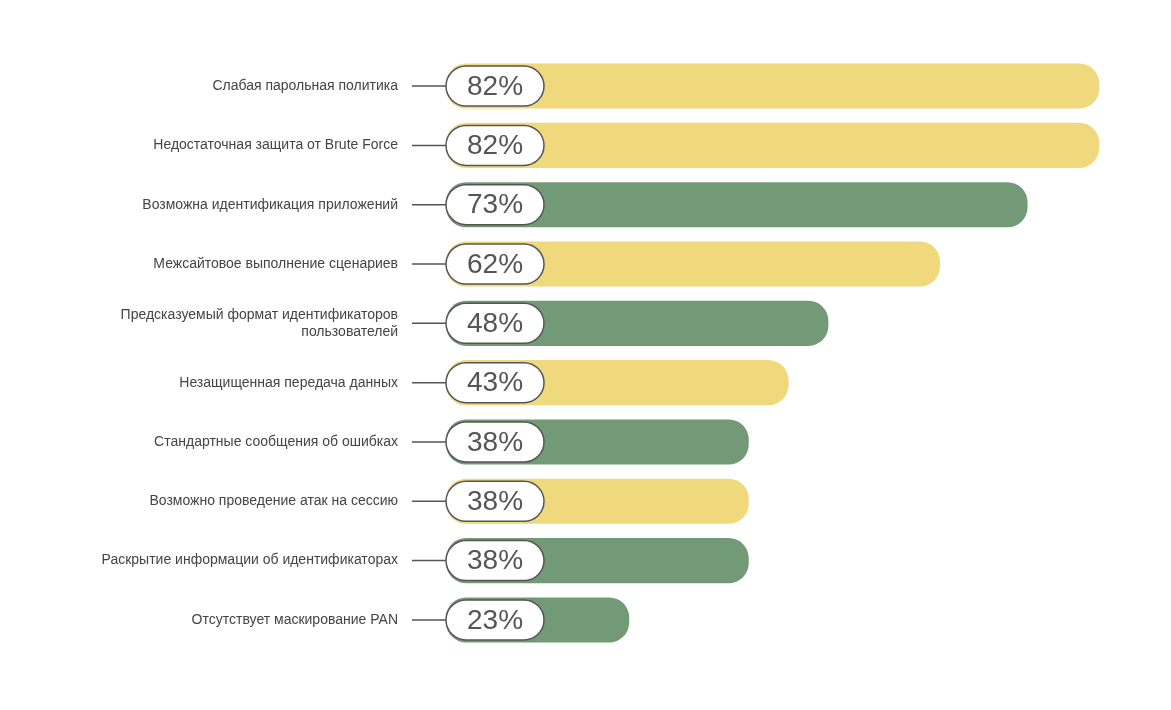  Describe the element at coordinates (495, 323) in the screenshot. I see `data-label: 48%` at that location.